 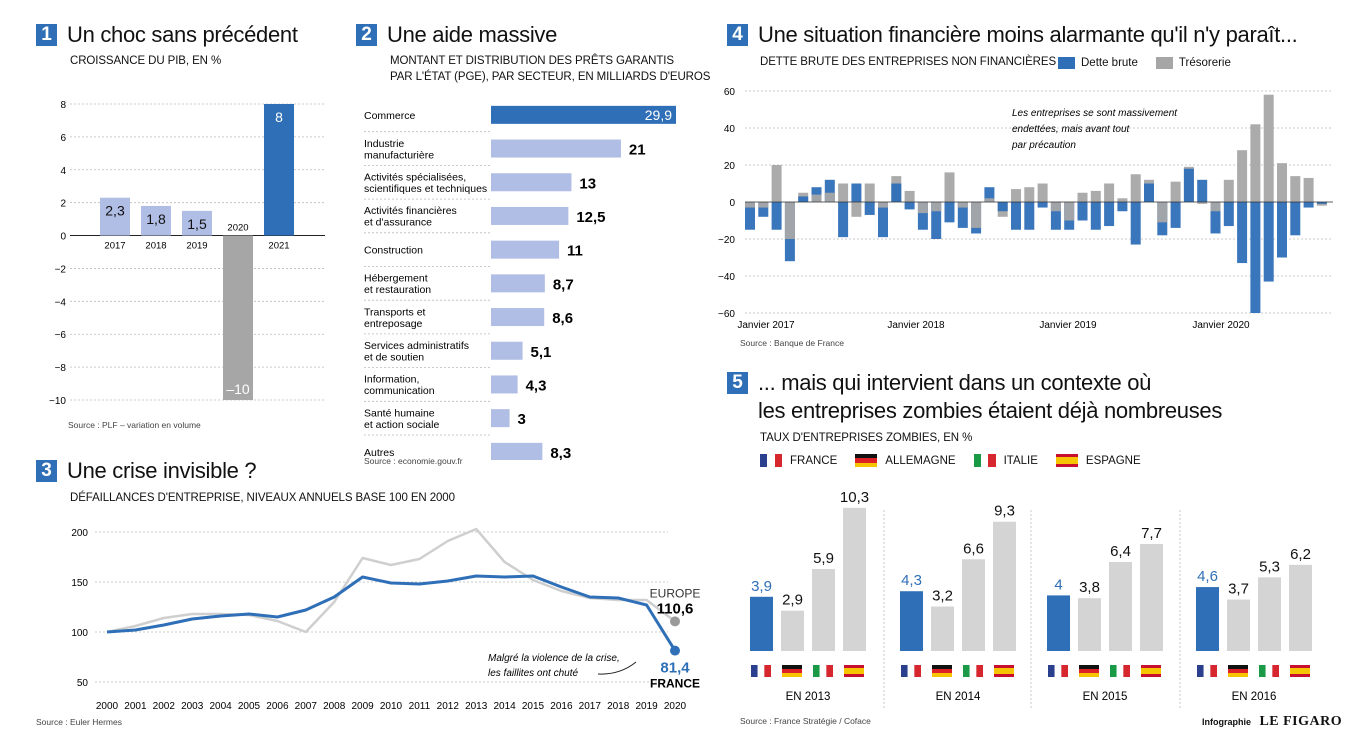 I want to click on bar-value-label: 5,9, so click(x=823, y=558).